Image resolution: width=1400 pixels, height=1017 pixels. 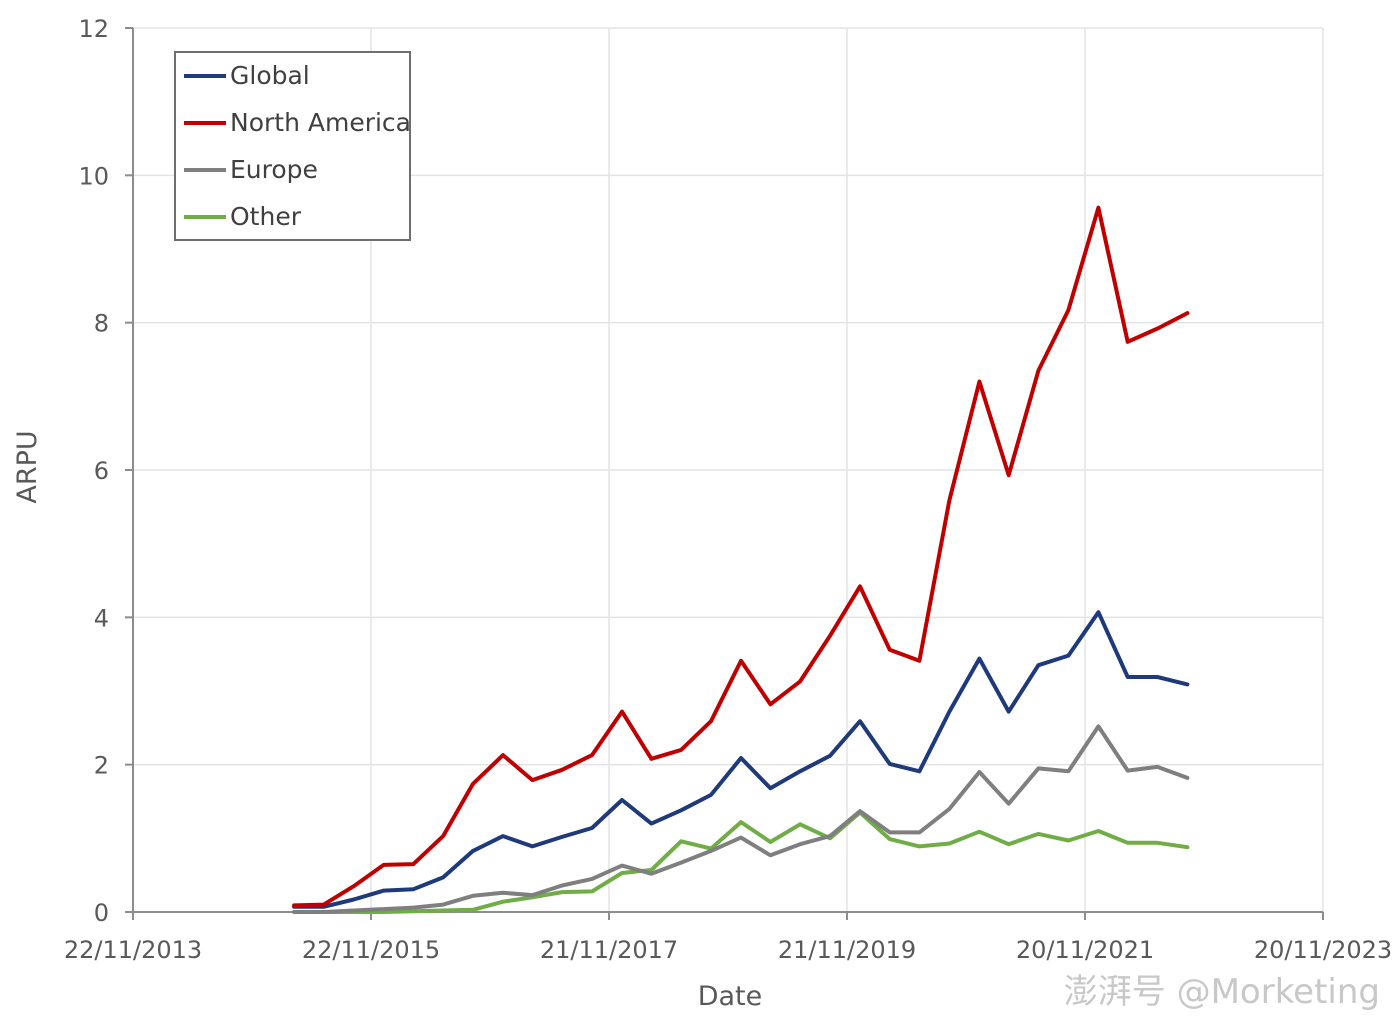 I want to click on y-axis-title: ARPU, so click(x=27, y=466).